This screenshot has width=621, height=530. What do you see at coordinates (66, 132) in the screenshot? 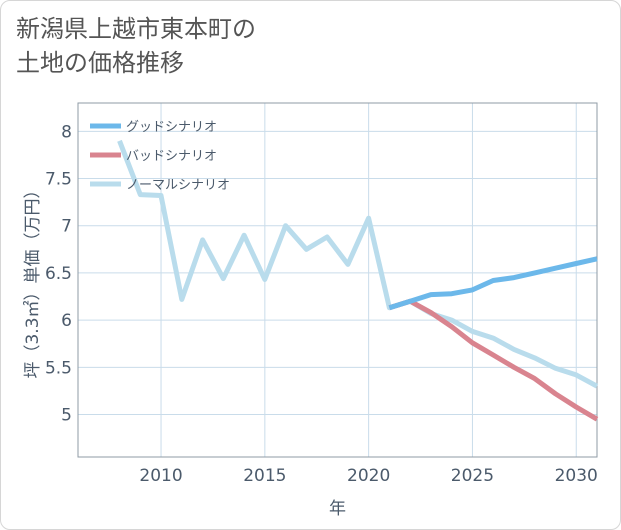
I see `y-tick-label: 8` at bounding box center [66, 132].